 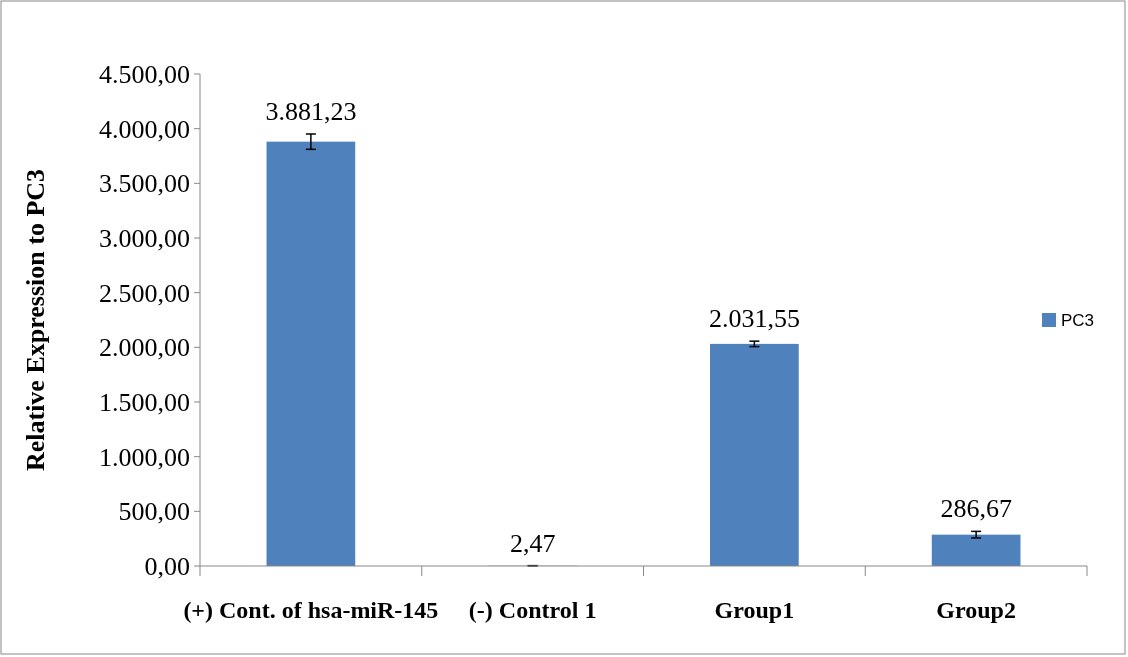 I want to click on y-tick-label: 1.500,00, so click(x=144, y=403).